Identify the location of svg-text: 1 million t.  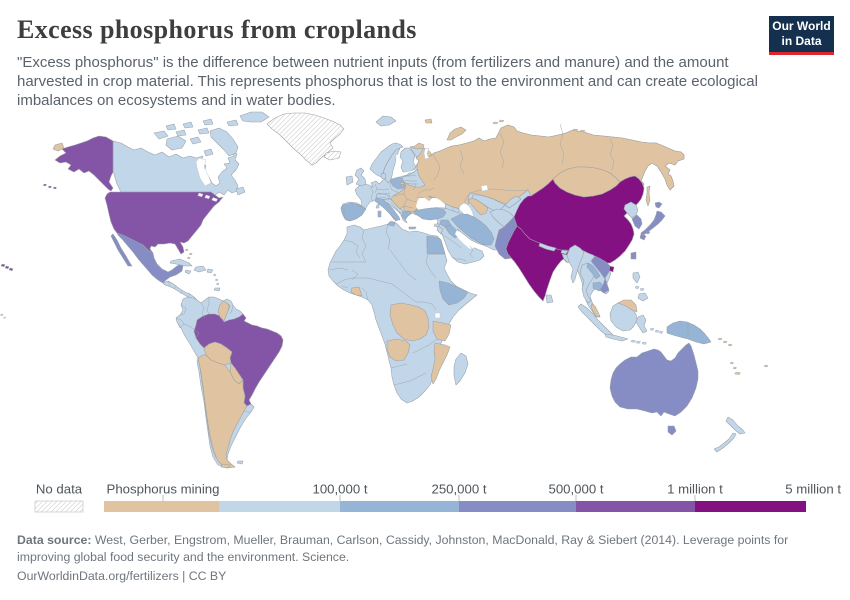
(695, 489).